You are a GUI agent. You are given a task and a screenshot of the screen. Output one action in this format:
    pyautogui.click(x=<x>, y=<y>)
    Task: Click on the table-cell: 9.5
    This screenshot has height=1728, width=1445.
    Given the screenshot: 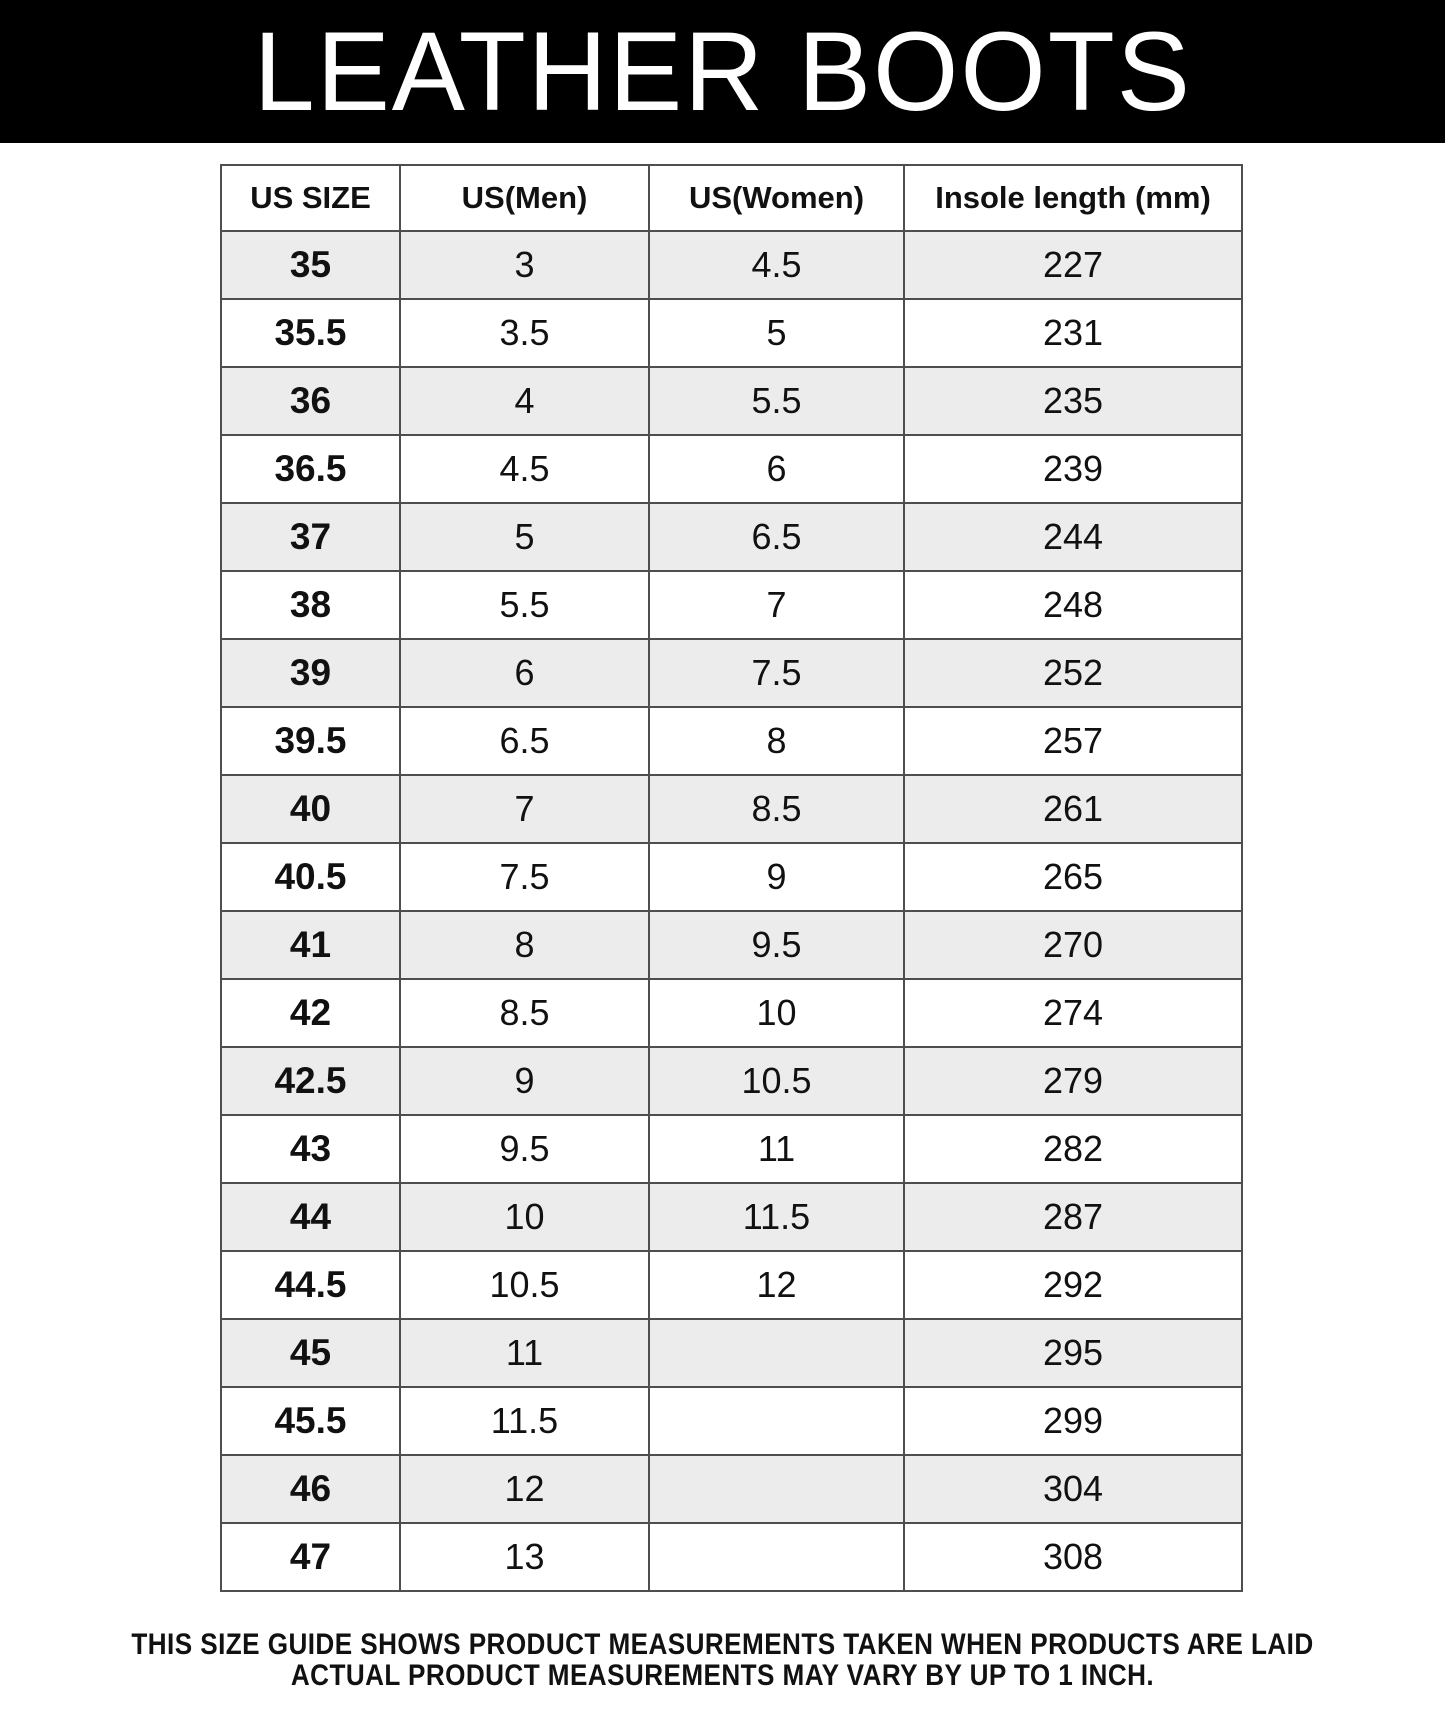 What is the action you would take?
    pyautogui.click(x=524, y=1149)
    